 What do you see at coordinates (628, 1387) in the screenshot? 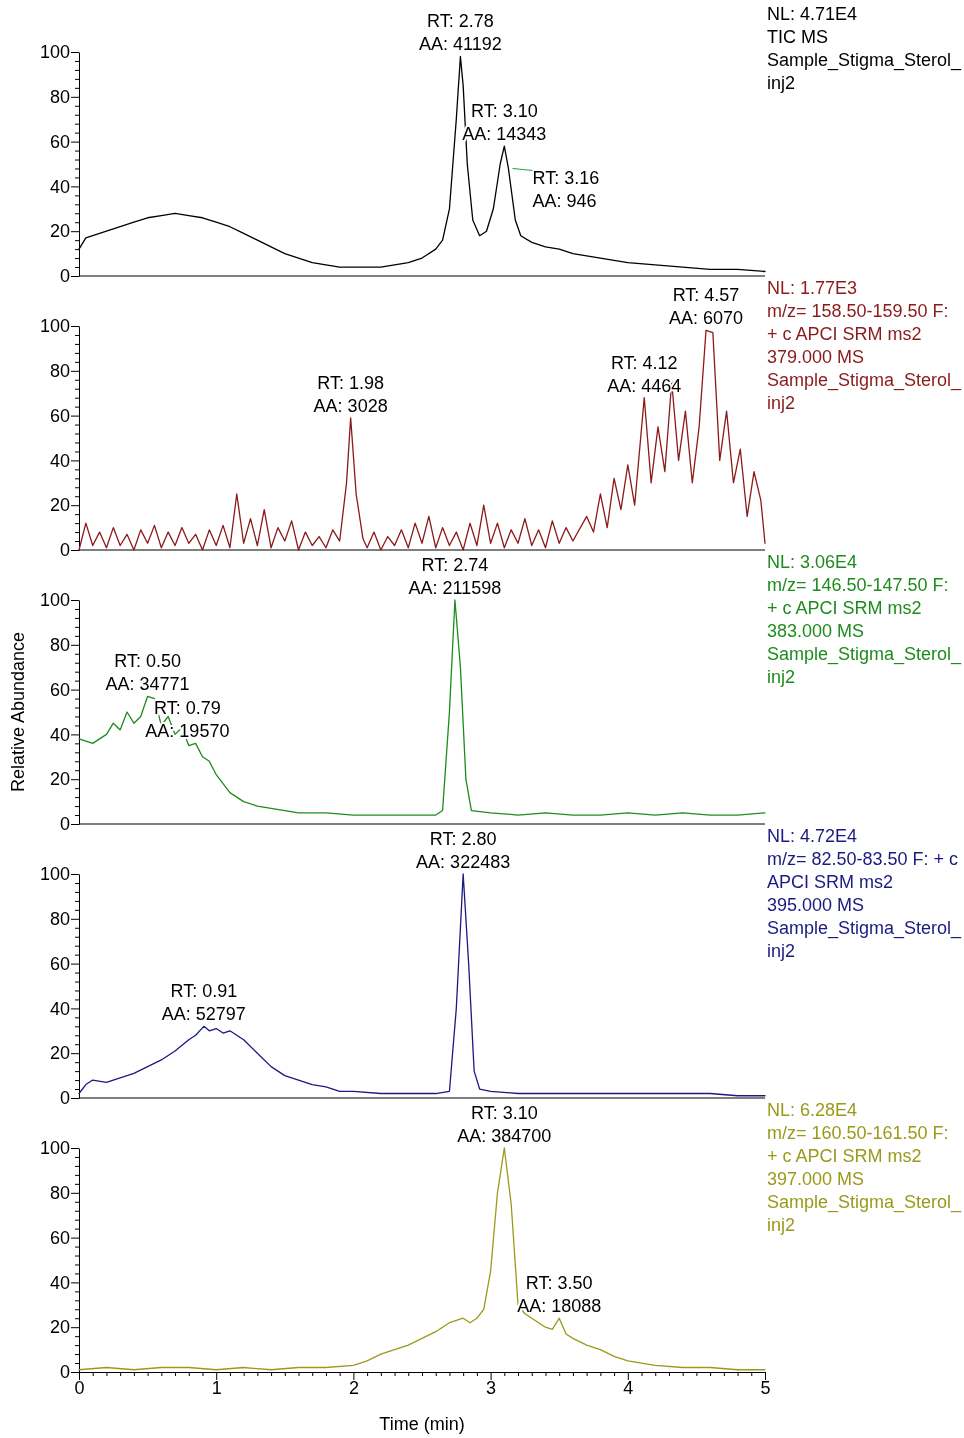
I see `x-tick-label: 4` at bounding box center [628, 1387].